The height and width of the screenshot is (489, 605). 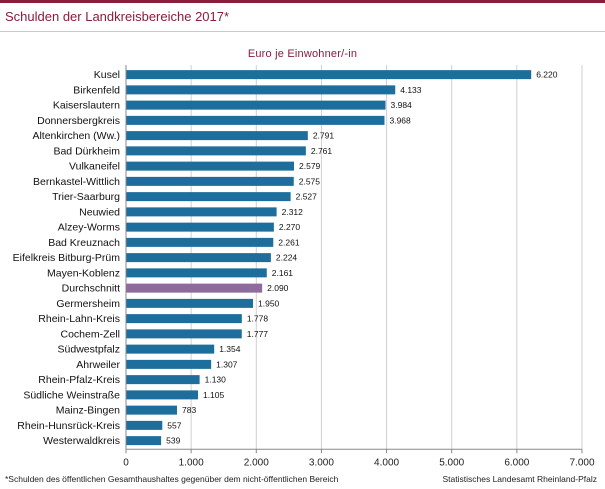 What do you see at coordinates (278, 288) in the screenshot?
I see `value-label: 2.090` at bounding box center [278, 288].